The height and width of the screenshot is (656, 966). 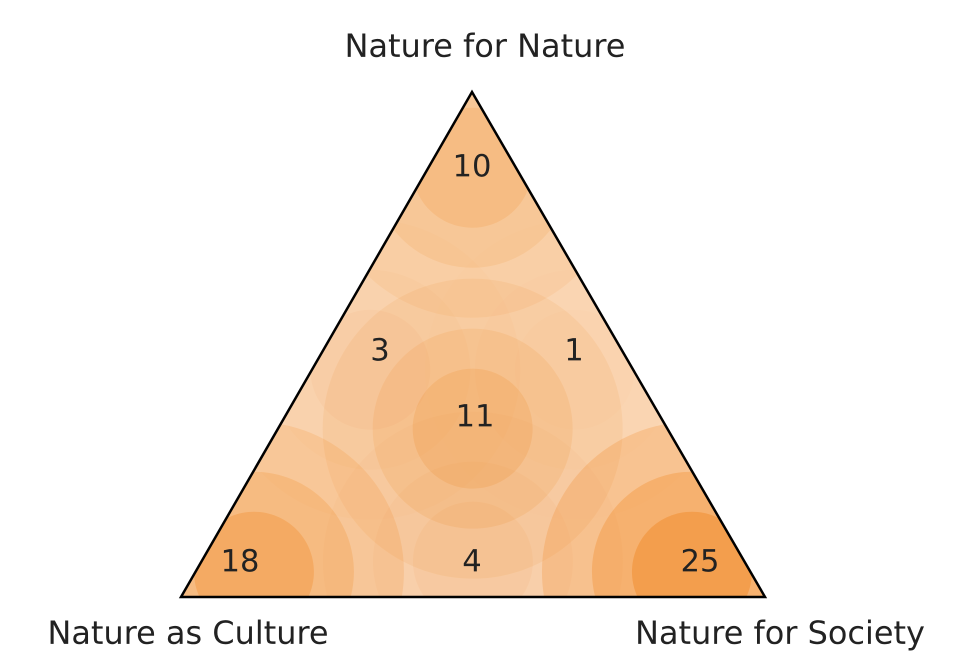 I want to click on text: Nature for Society, so click(x=781, y=635).